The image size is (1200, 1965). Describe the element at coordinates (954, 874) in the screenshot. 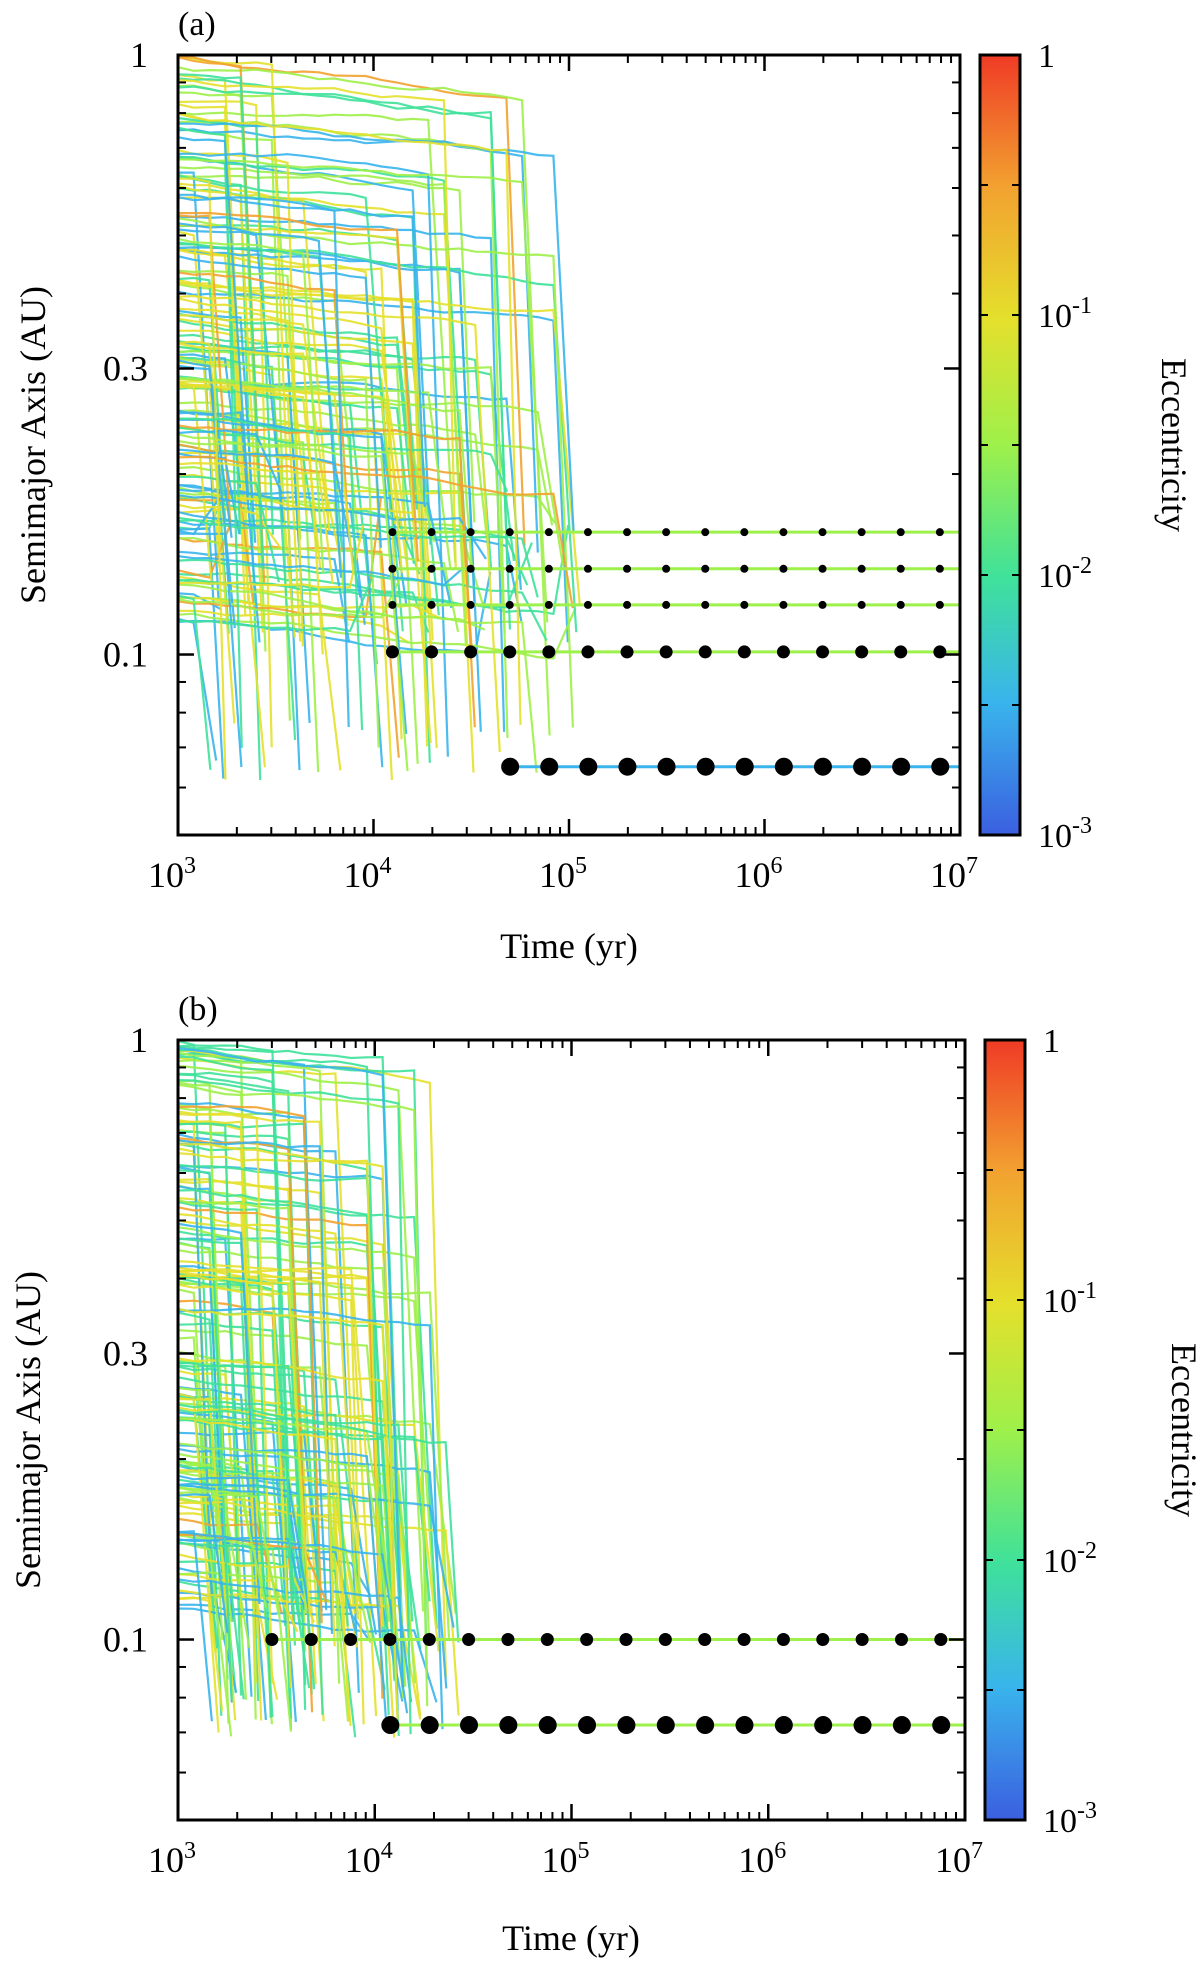

I see `x-tick-label: 10⁷` at that location.